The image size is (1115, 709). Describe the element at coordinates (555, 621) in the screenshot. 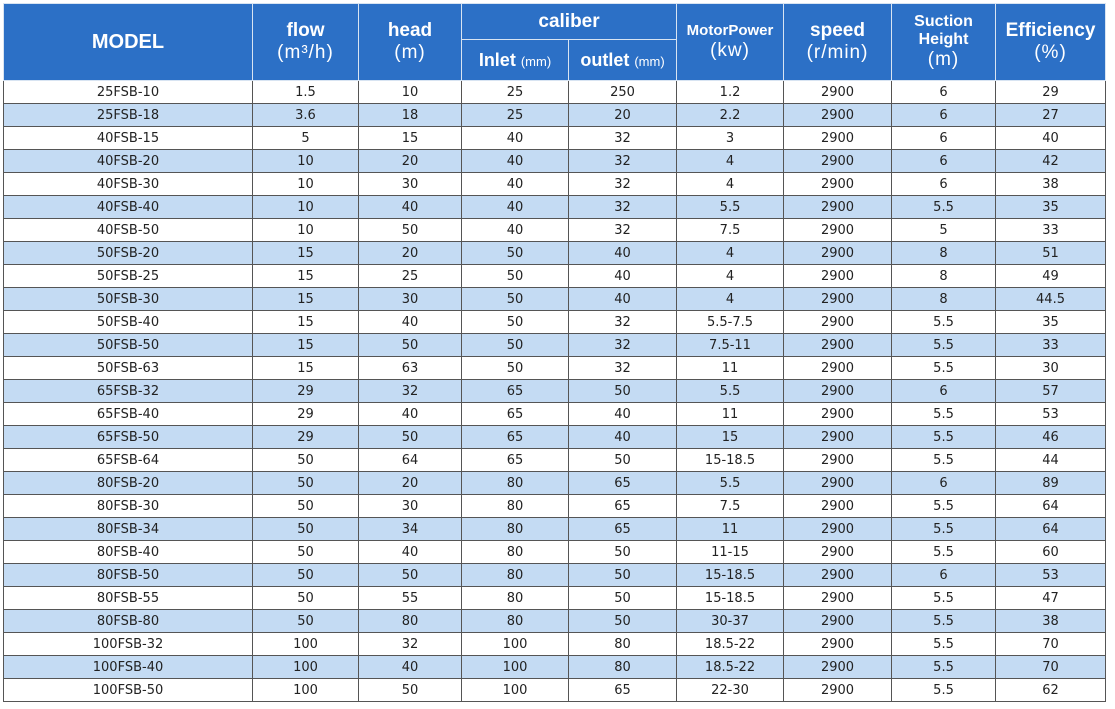

I see `table-row: 80FSB-80 50 80 80 50 30-37 2900 5.5 38` at that location.